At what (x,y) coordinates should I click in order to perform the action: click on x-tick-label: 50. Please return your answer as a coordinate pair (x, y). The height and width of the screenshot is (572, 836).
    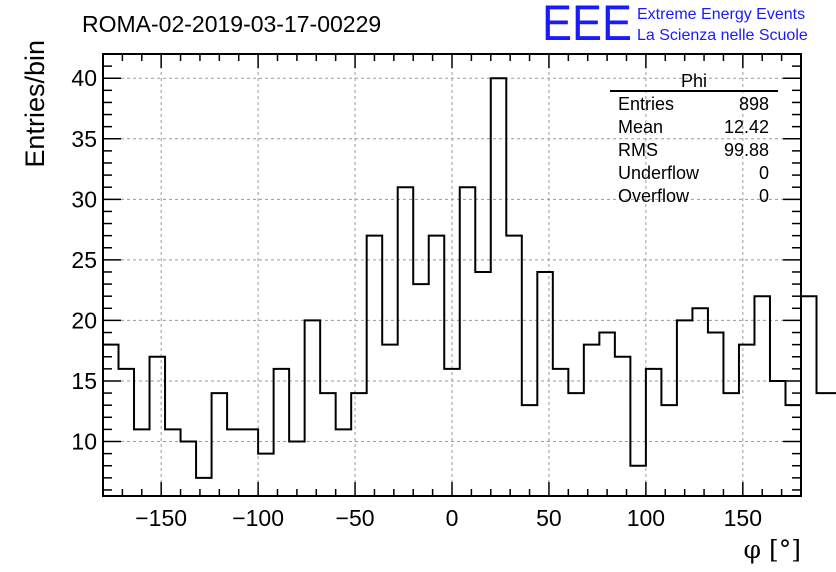
    Looking at the image, I should click on (549, 518).